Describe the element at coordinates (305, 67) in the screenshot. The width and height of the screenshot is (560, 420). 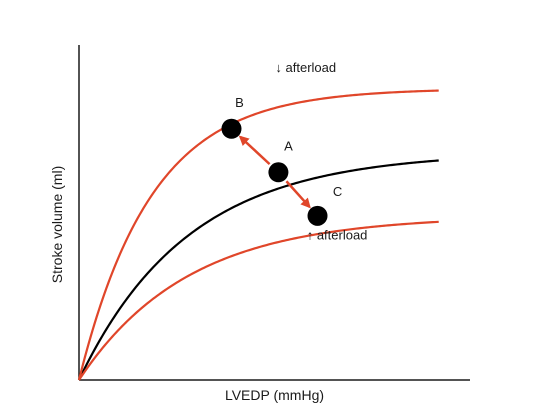
I see `decreased-afterload-label: ↓ afterload` at that location.